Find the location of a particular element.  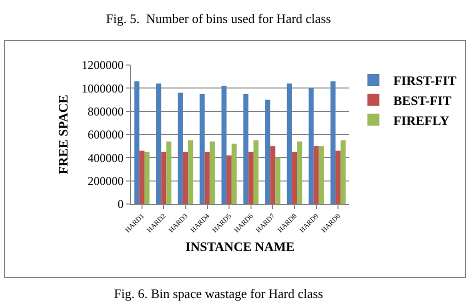

y-axis-title: FREE SPACE is located at coordinates (63, 134).